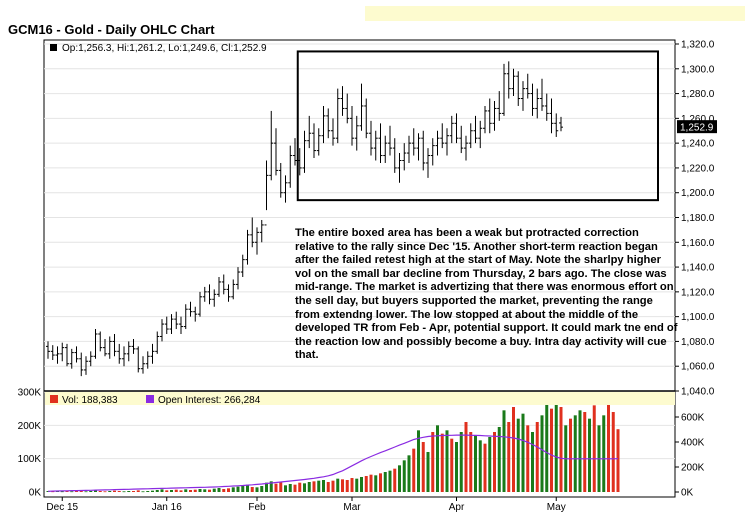 The image size is (745, 518). I want to click on volume-legend-band, so click(360, 398).